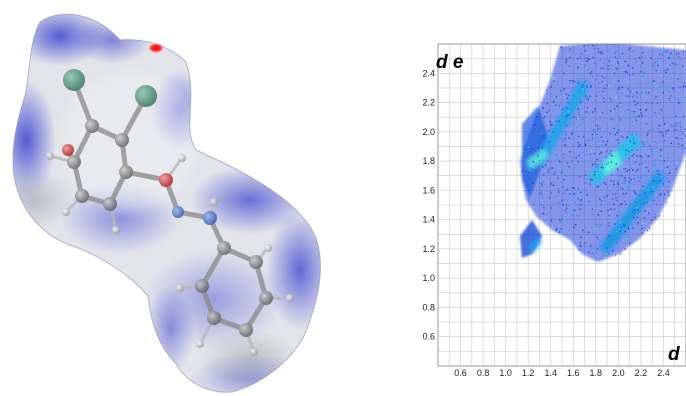  What do you see at coordinates (663, 373) in the screenshot?
I see `x-tick-label: 2.4` at bounding box center [663, 373].